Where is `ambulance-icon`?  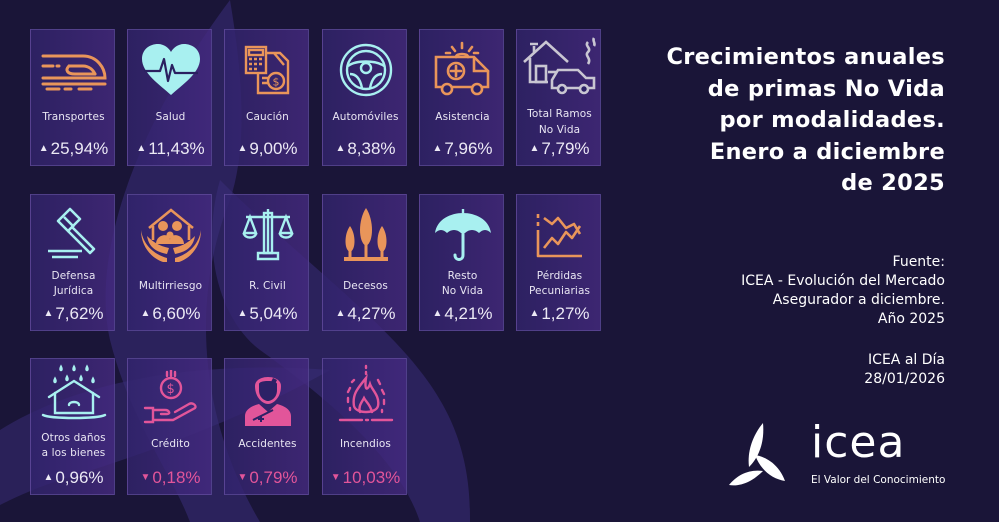 ambulance-icon is located at coordinates (462, 70).